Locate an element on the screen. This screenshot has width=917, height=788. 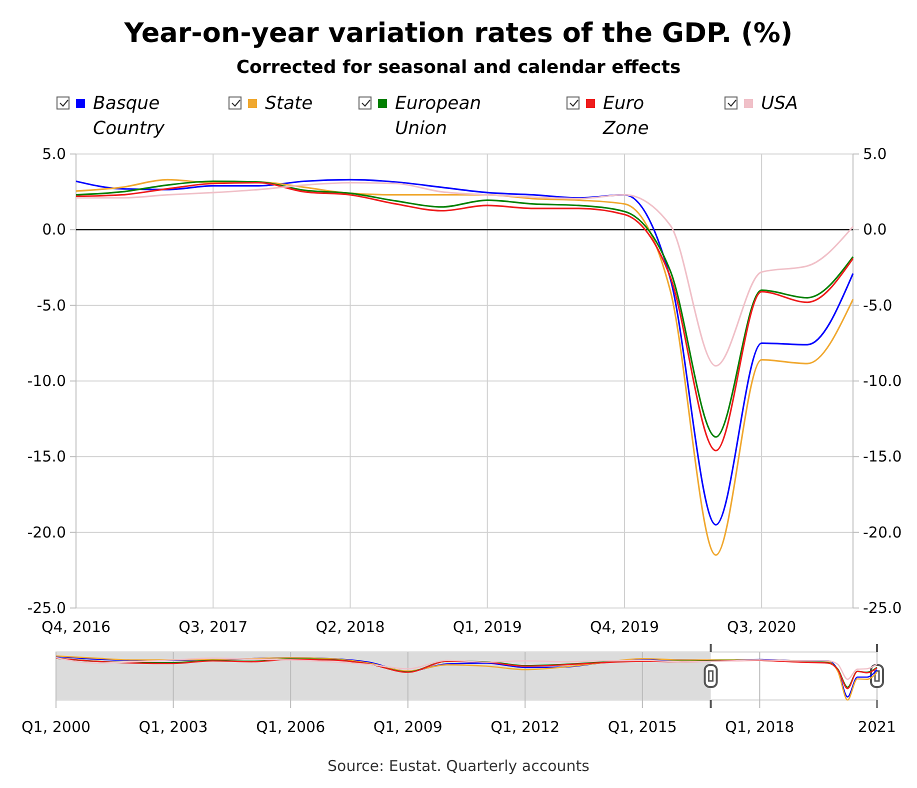
x-tick-label: Q4, 2019 is located at coordinates (624, 627).